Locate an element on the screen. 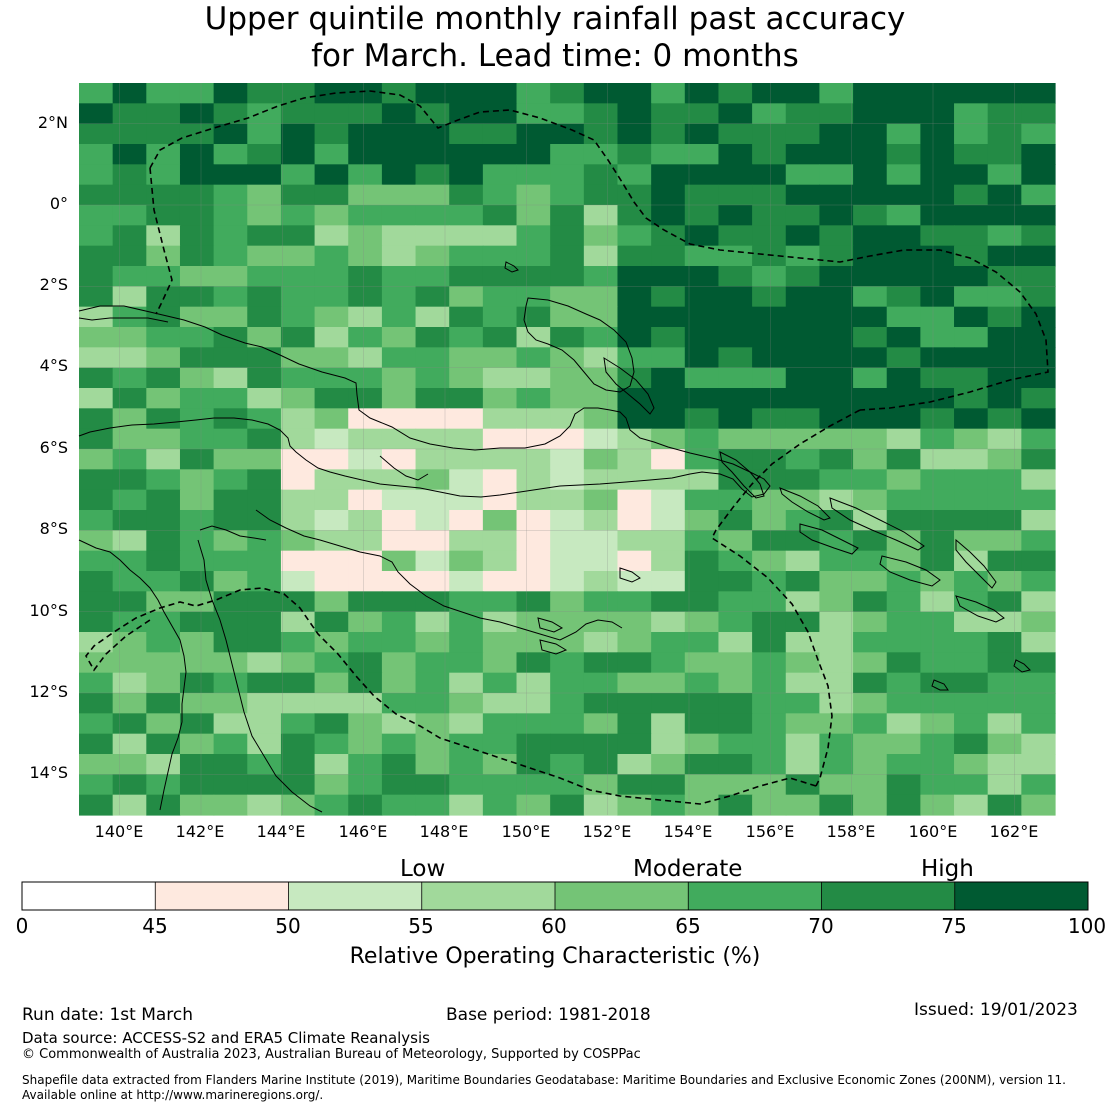  eez-boundary-west is located at coordinates (161, 241).